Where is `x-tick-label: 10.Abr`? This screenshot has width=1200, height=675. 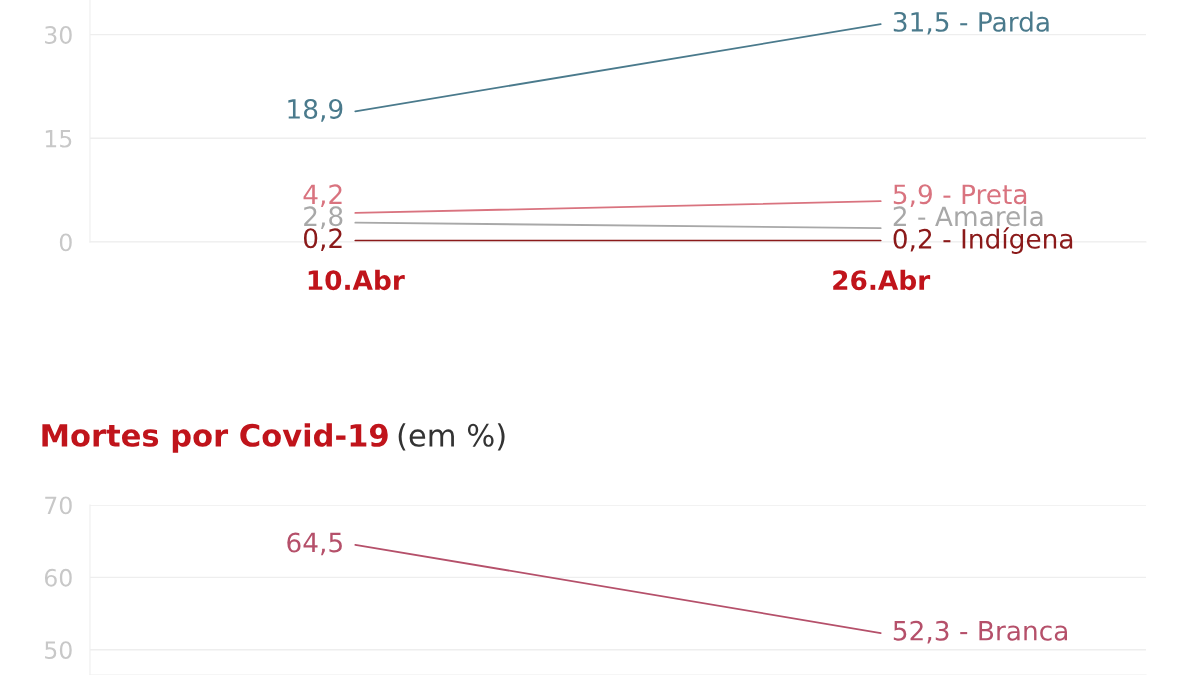 x-tick-label: 10.Abr is located at coordinates (356, 280).